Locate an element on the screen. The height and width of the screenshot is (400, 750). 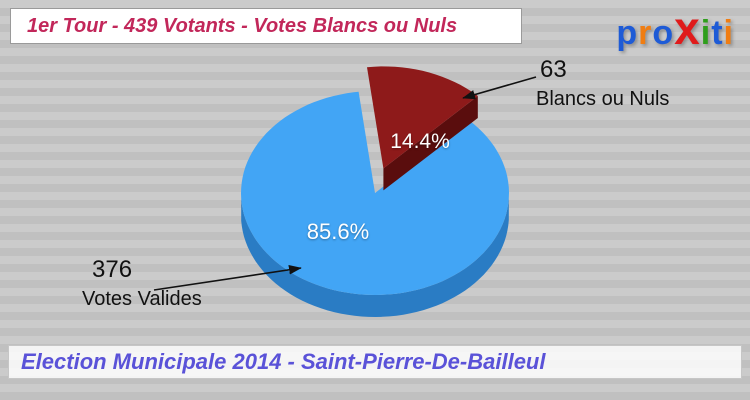
pct-label-blancs-ou-nuls: 14.4% is located at coordinates (420, 141).